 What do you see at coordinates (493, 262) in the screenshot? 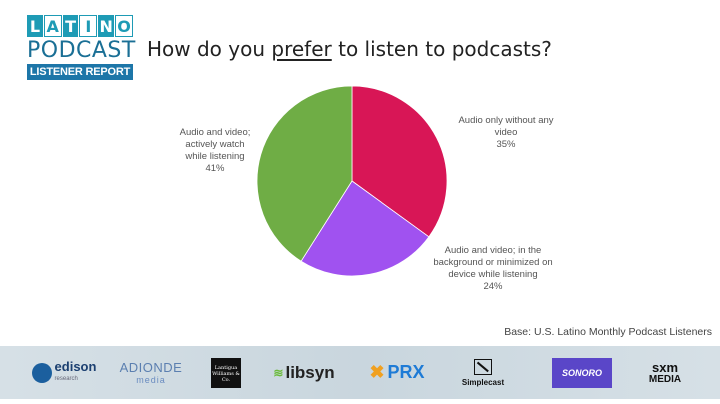
I see `slice-label-line: background or minimized on` at bounding box center [493, 262].